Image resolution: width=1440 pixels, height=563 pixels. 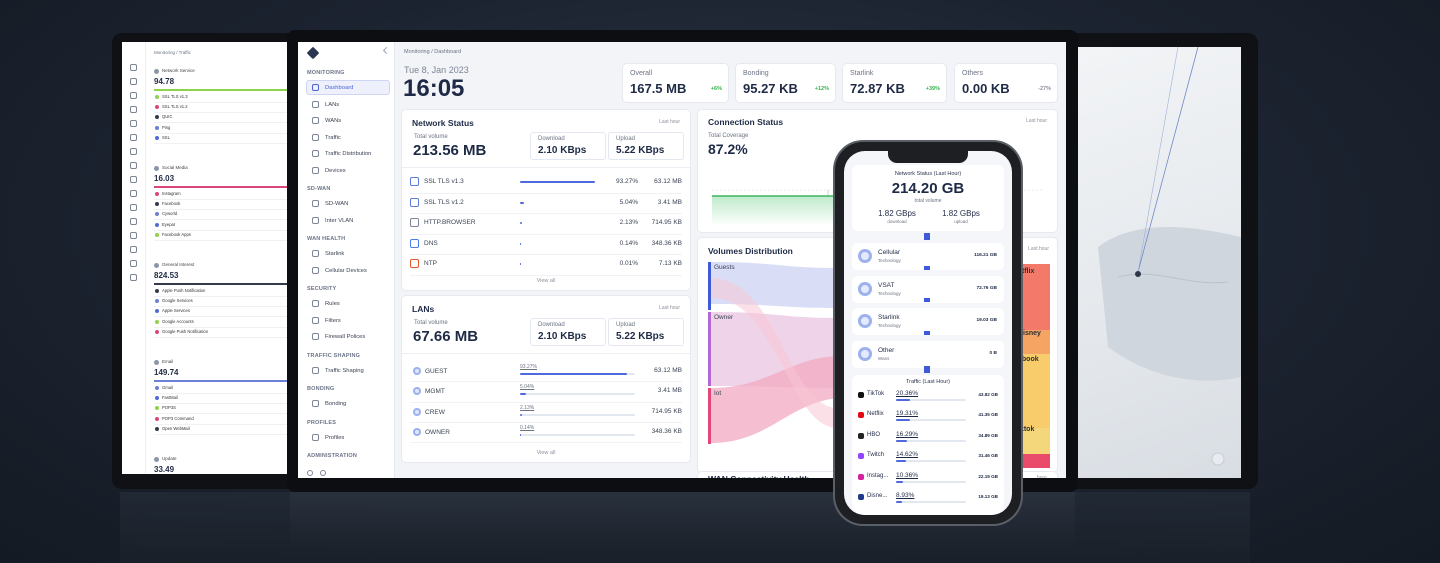 What do you see at coordinates (433, 52) in the screenshot?
I see `breadcrumb: Monitoring / Dashboard` at bounding box center [433, 52].